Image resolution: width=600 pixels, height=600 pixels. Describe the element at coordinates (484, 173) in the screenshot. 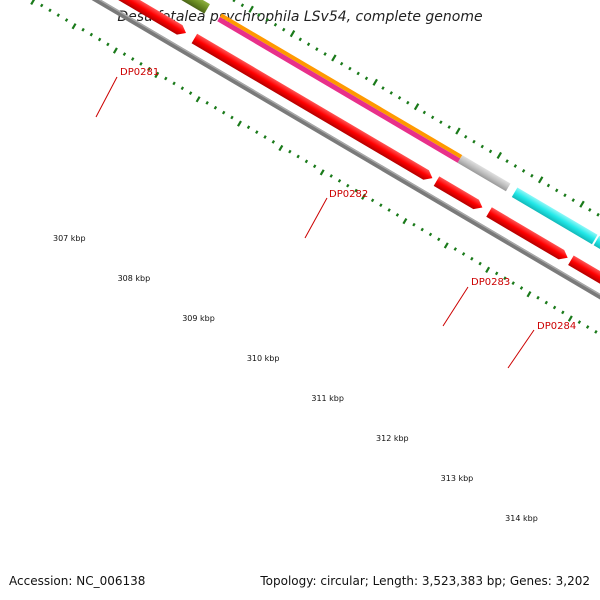

I see `gene-dp0283-category-bar` at that location.